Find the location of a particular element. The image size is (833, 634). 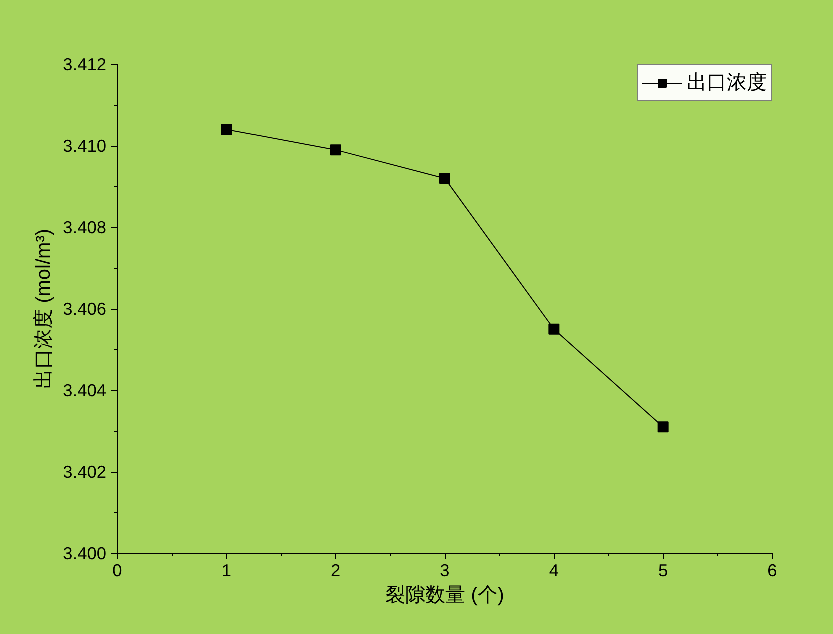

y-axis-title: 出口浓度 (mol/m³) is located at coordinates (44, 309).